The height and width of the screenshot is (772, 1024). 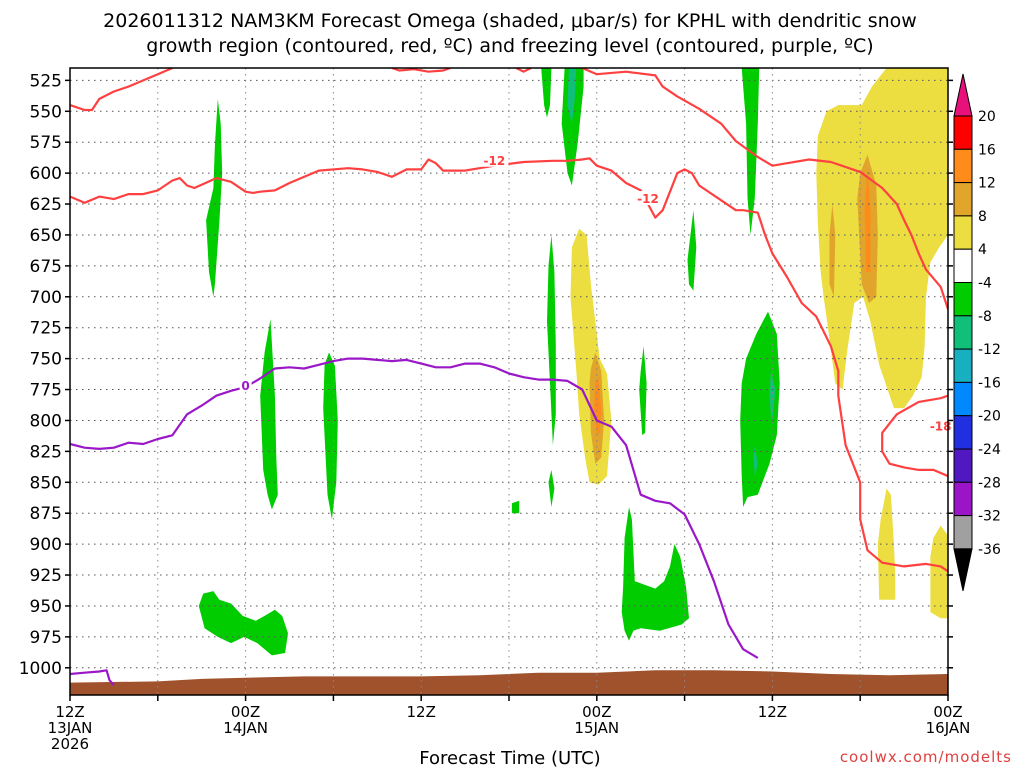 What do you see at coordinates (982, 217) in the screenshot?
I see `colorbar-label-3: 8` at bounding box center [982, 217].